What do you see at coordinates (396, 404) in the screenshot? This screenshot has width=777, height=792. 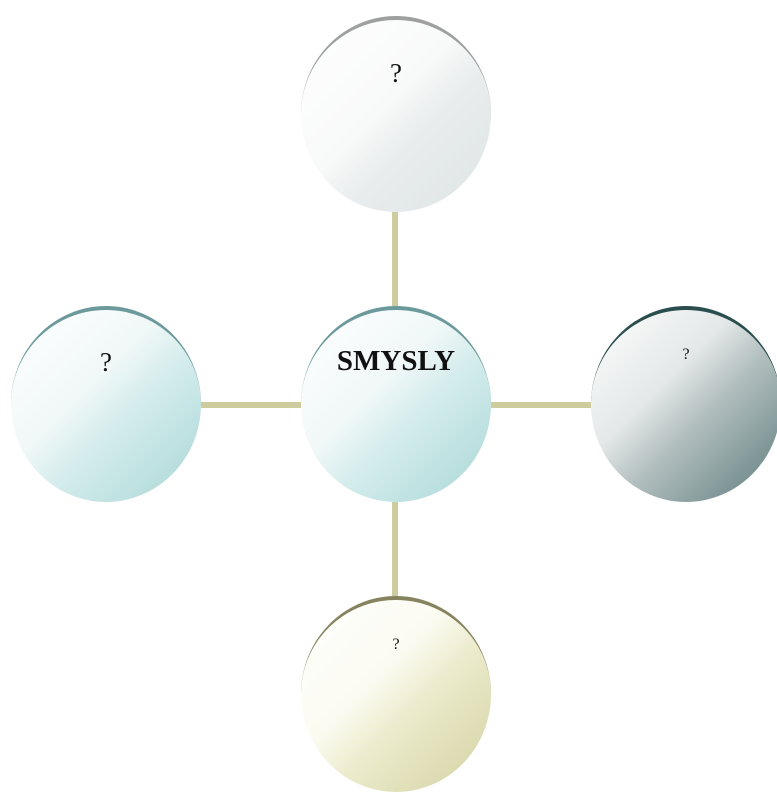 I see `node-center: SMYSLY` at bounding box center [396, 404].